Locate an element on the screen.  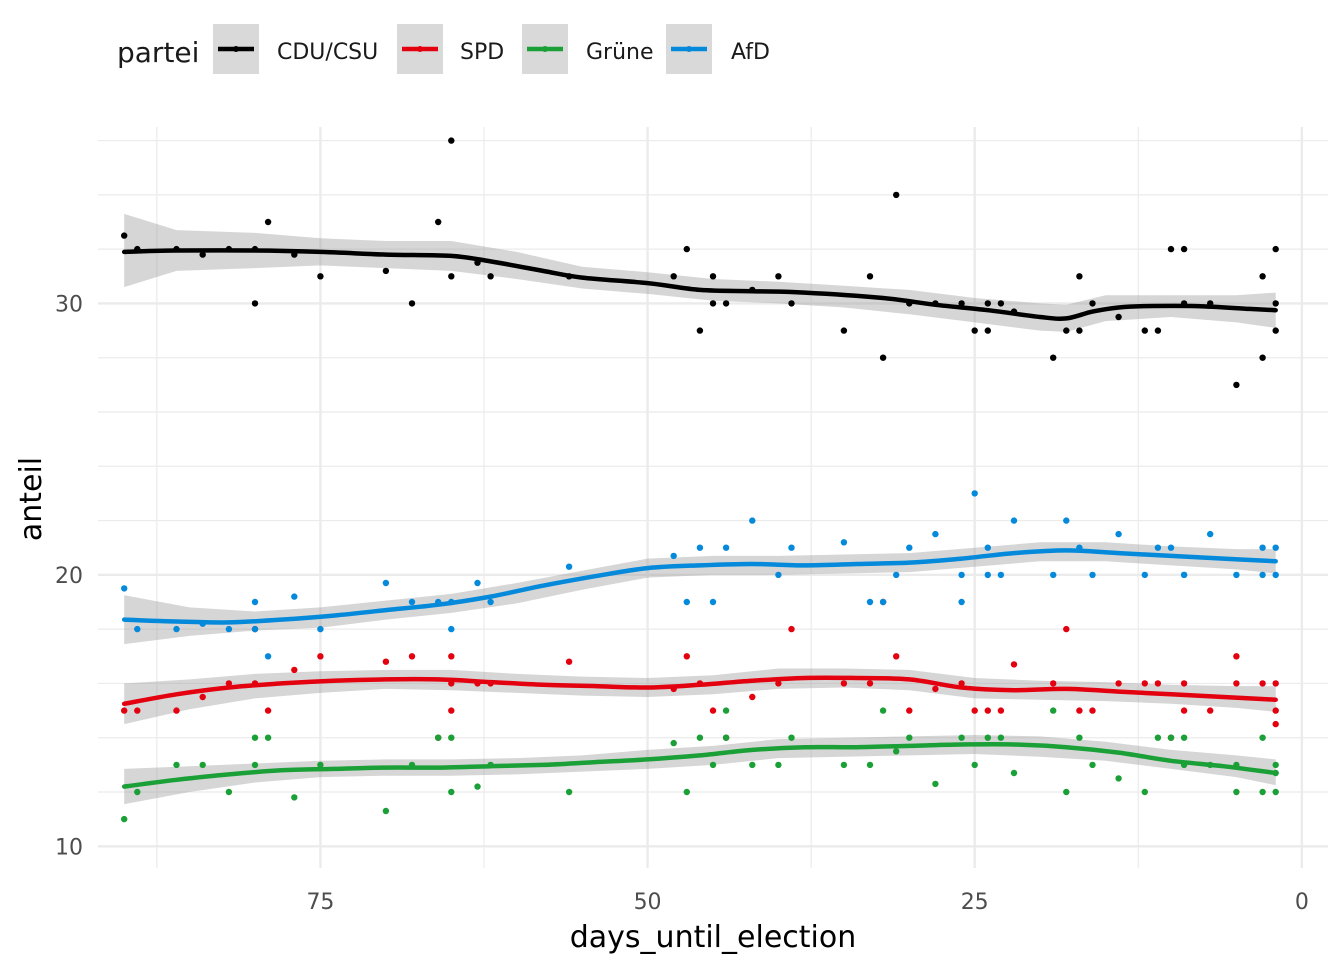
legend-label: SPD is located at coordinates (482, 52).